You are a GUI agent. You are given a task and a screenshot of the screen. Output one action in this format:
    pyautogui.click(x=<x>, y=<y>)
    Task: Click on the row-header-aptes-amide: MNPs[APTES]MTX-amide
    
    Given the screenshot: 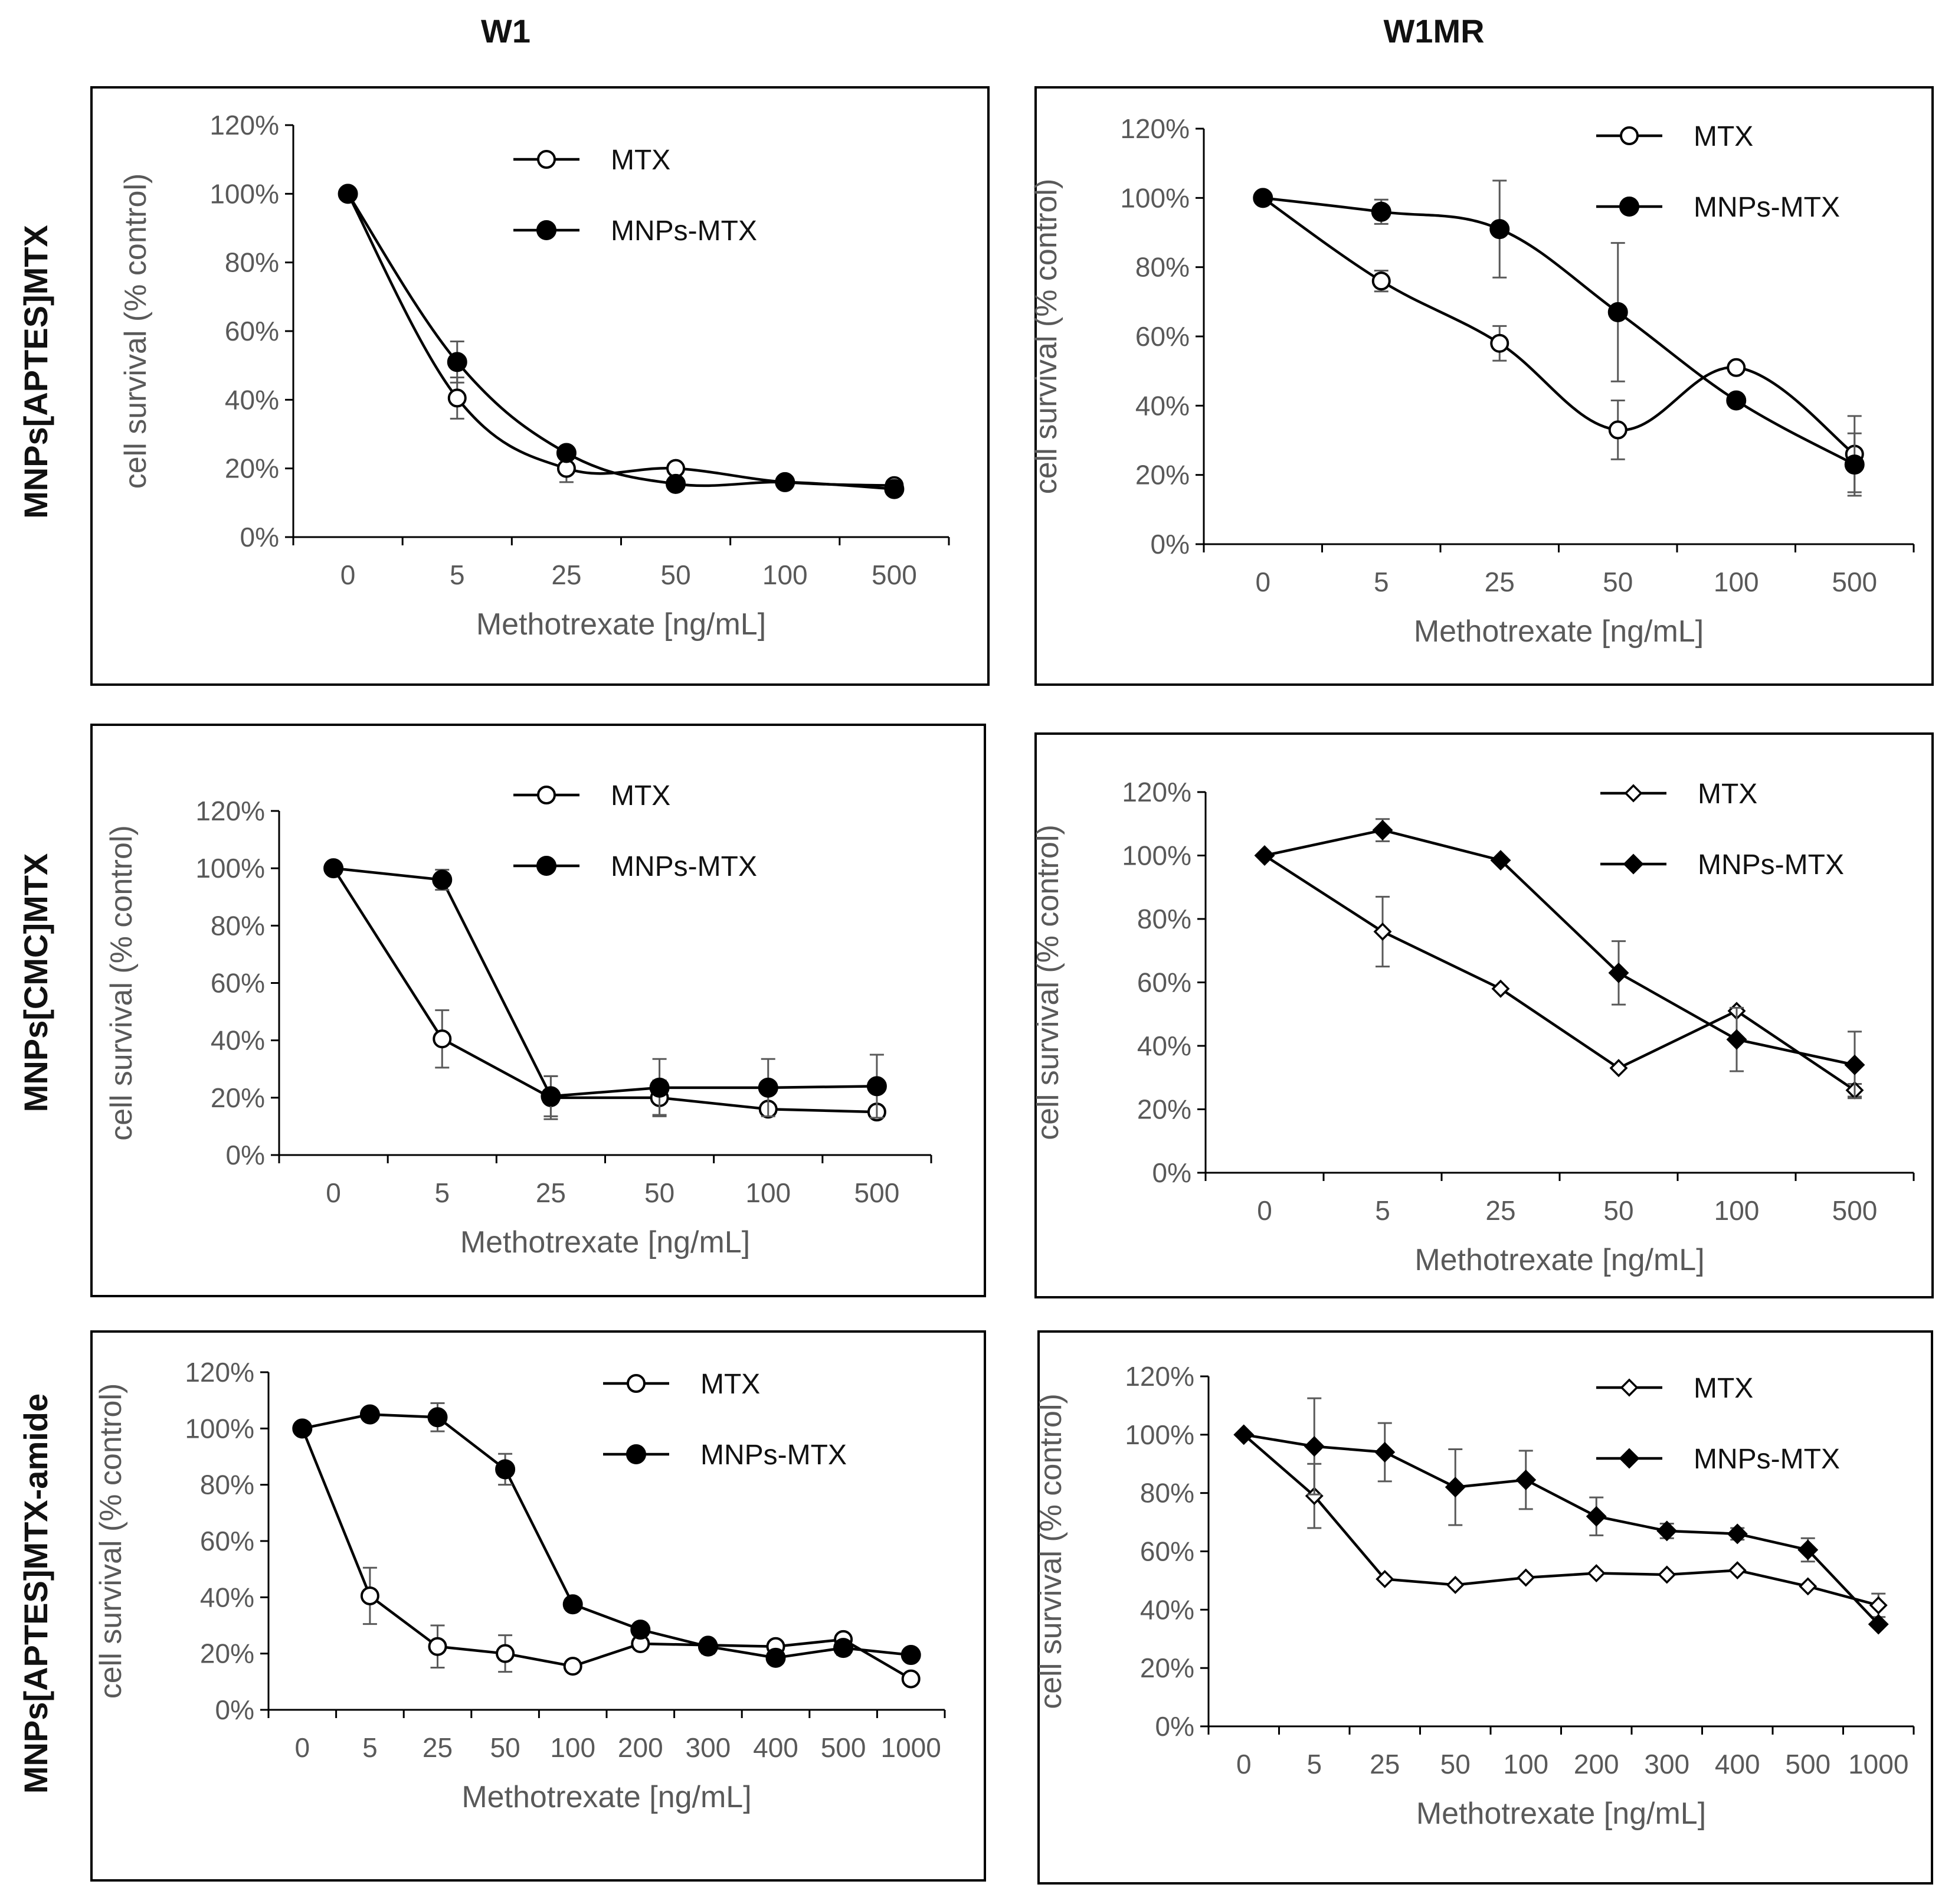 What is the action you would take?
    pyautogui.click(x=35, y=1593)
    